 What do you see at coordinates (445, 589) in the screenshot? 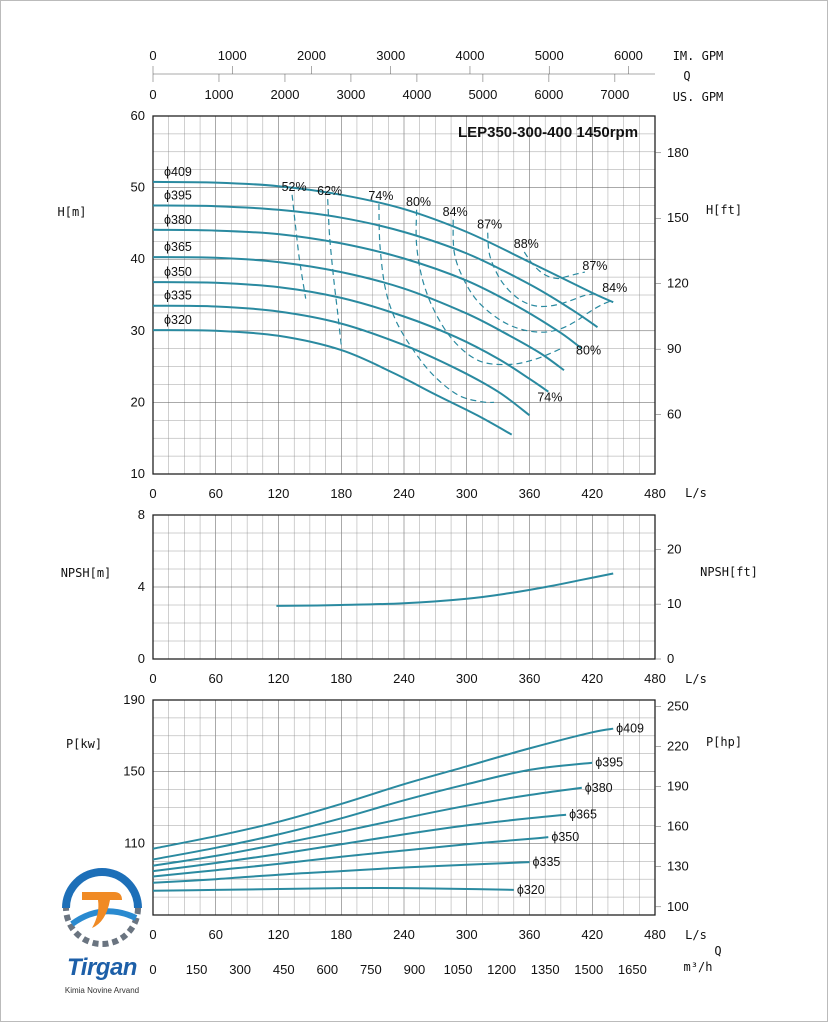
I see `npsh-curve` at bounding box center [445, 589].